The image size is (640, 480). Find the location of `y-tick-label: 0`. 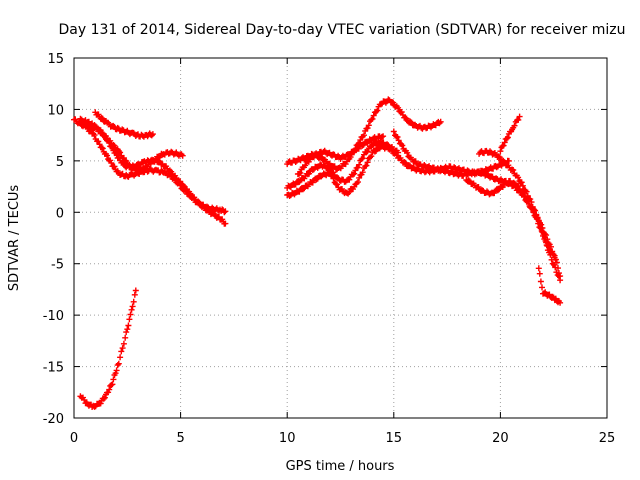

y-tick-label: 0 is located at coordinates (60, 213).